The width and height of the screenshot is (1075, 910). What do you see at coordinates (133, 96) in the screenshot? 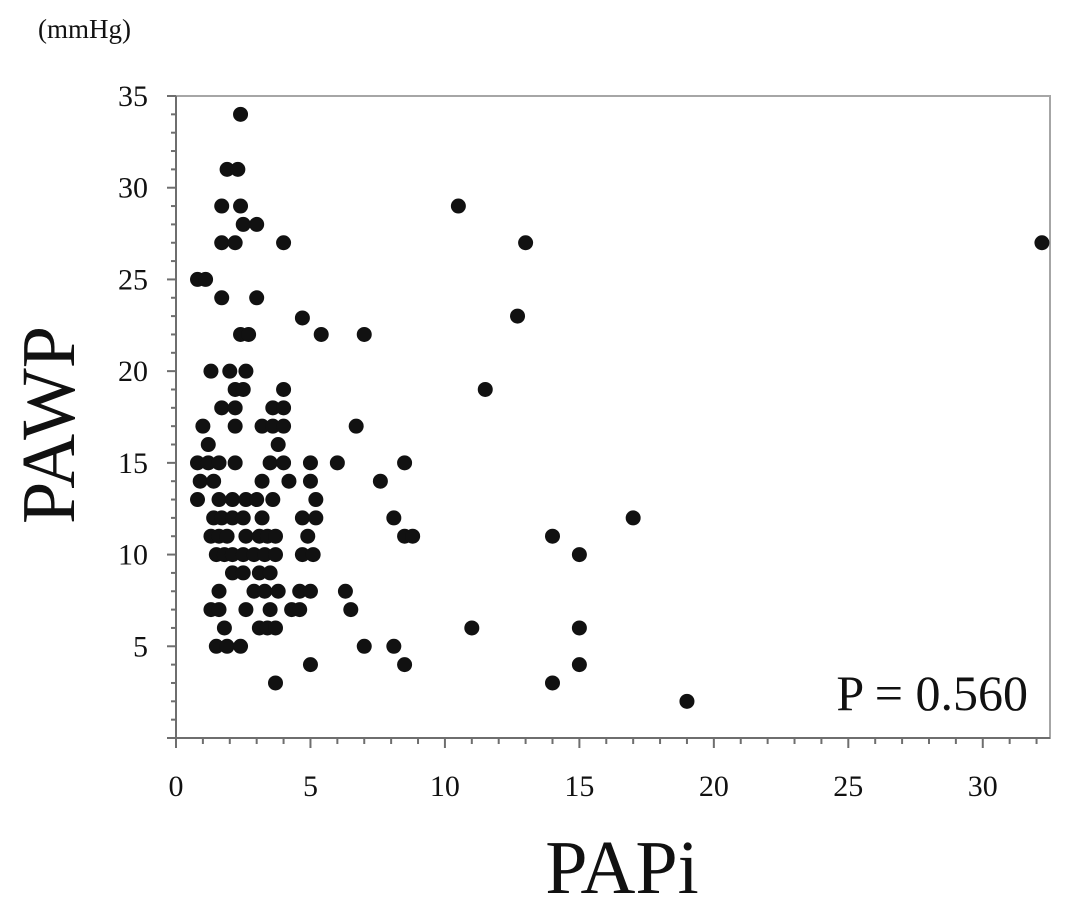
I see `y-tick-label: 35` at bounding box center [133, 96].